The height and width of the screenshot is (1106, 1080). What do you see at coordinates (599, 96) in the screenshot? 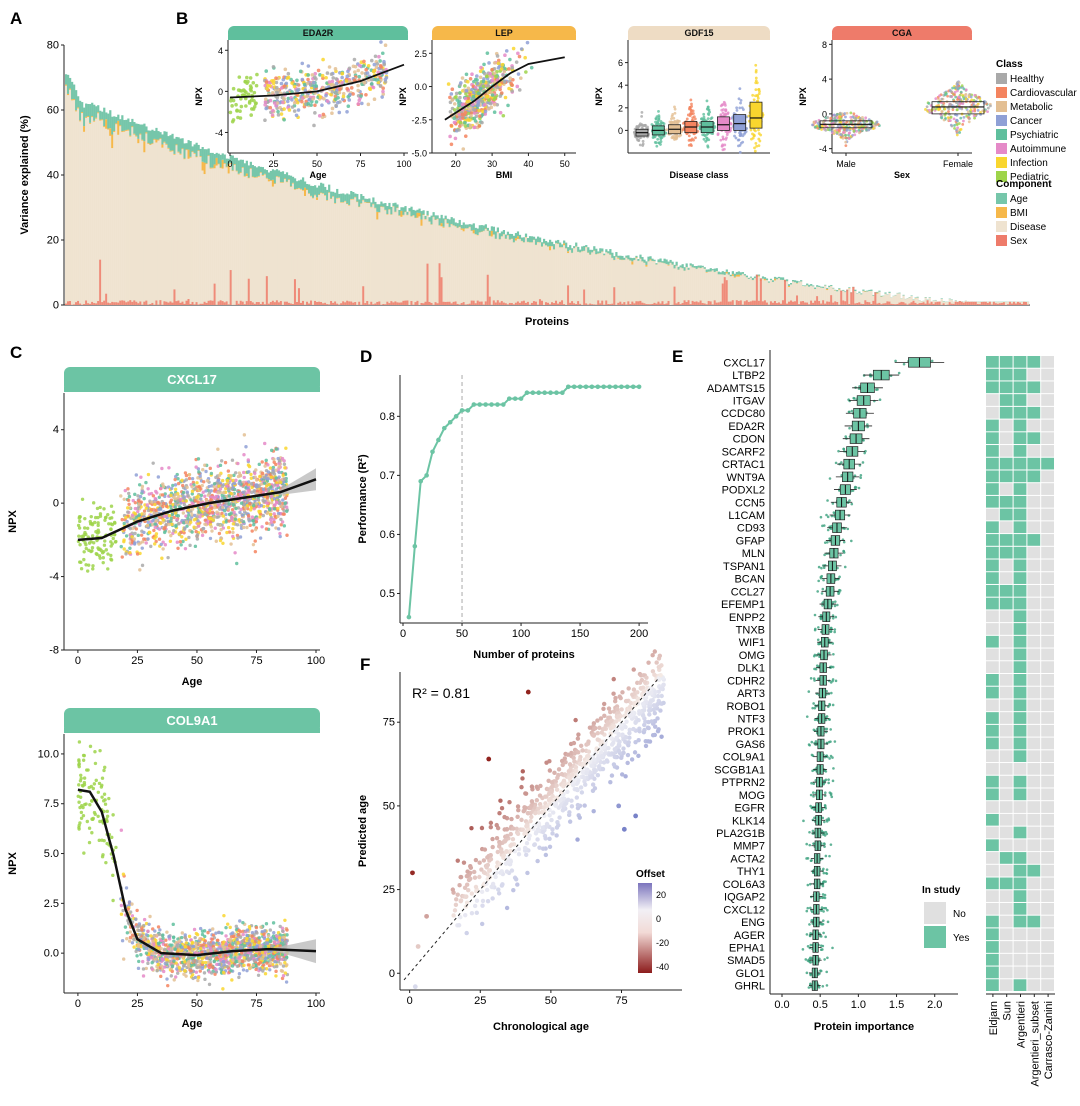
I see `y-axis-title: NPX` at bounding box center [599, 96].